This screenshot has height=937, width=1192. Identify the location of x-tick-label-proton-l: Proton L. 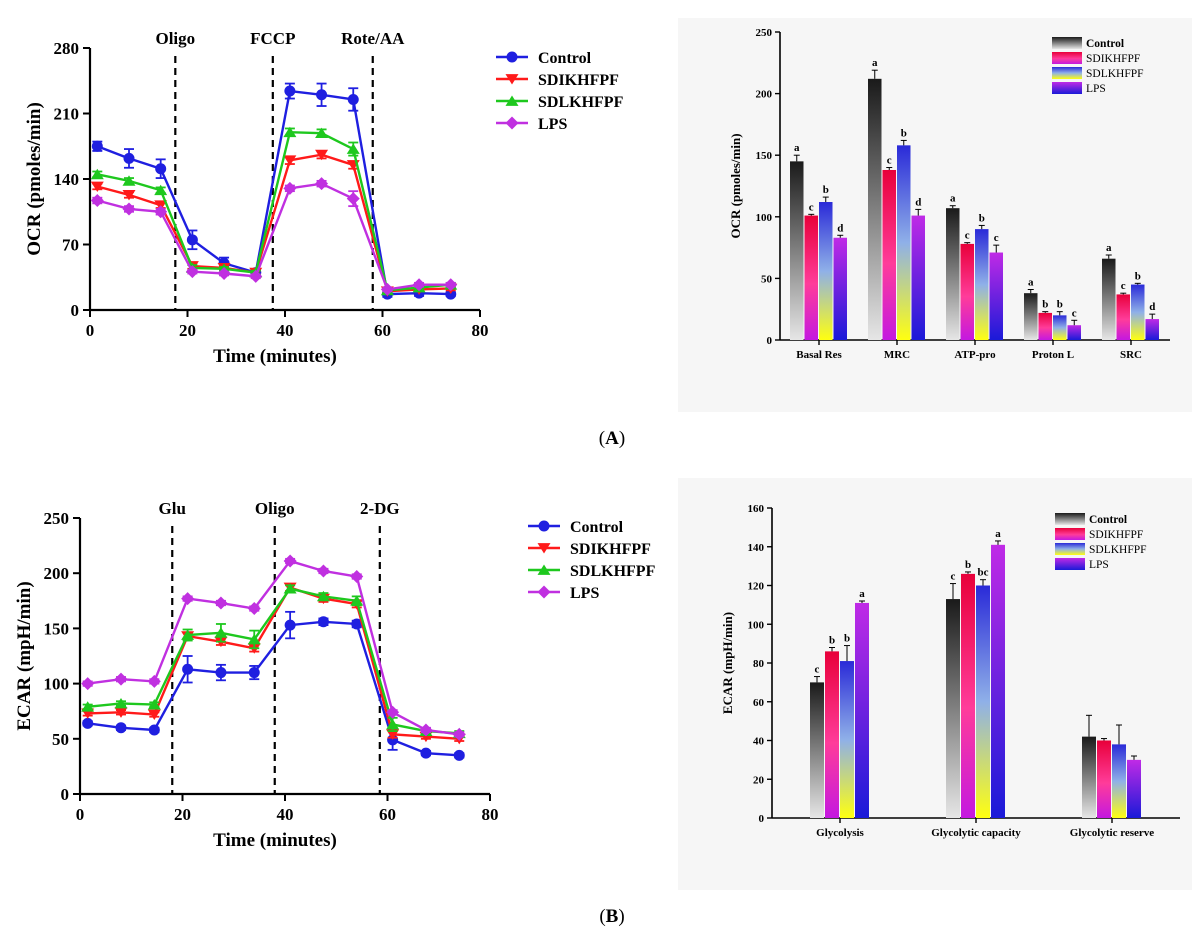
(1053, 355).